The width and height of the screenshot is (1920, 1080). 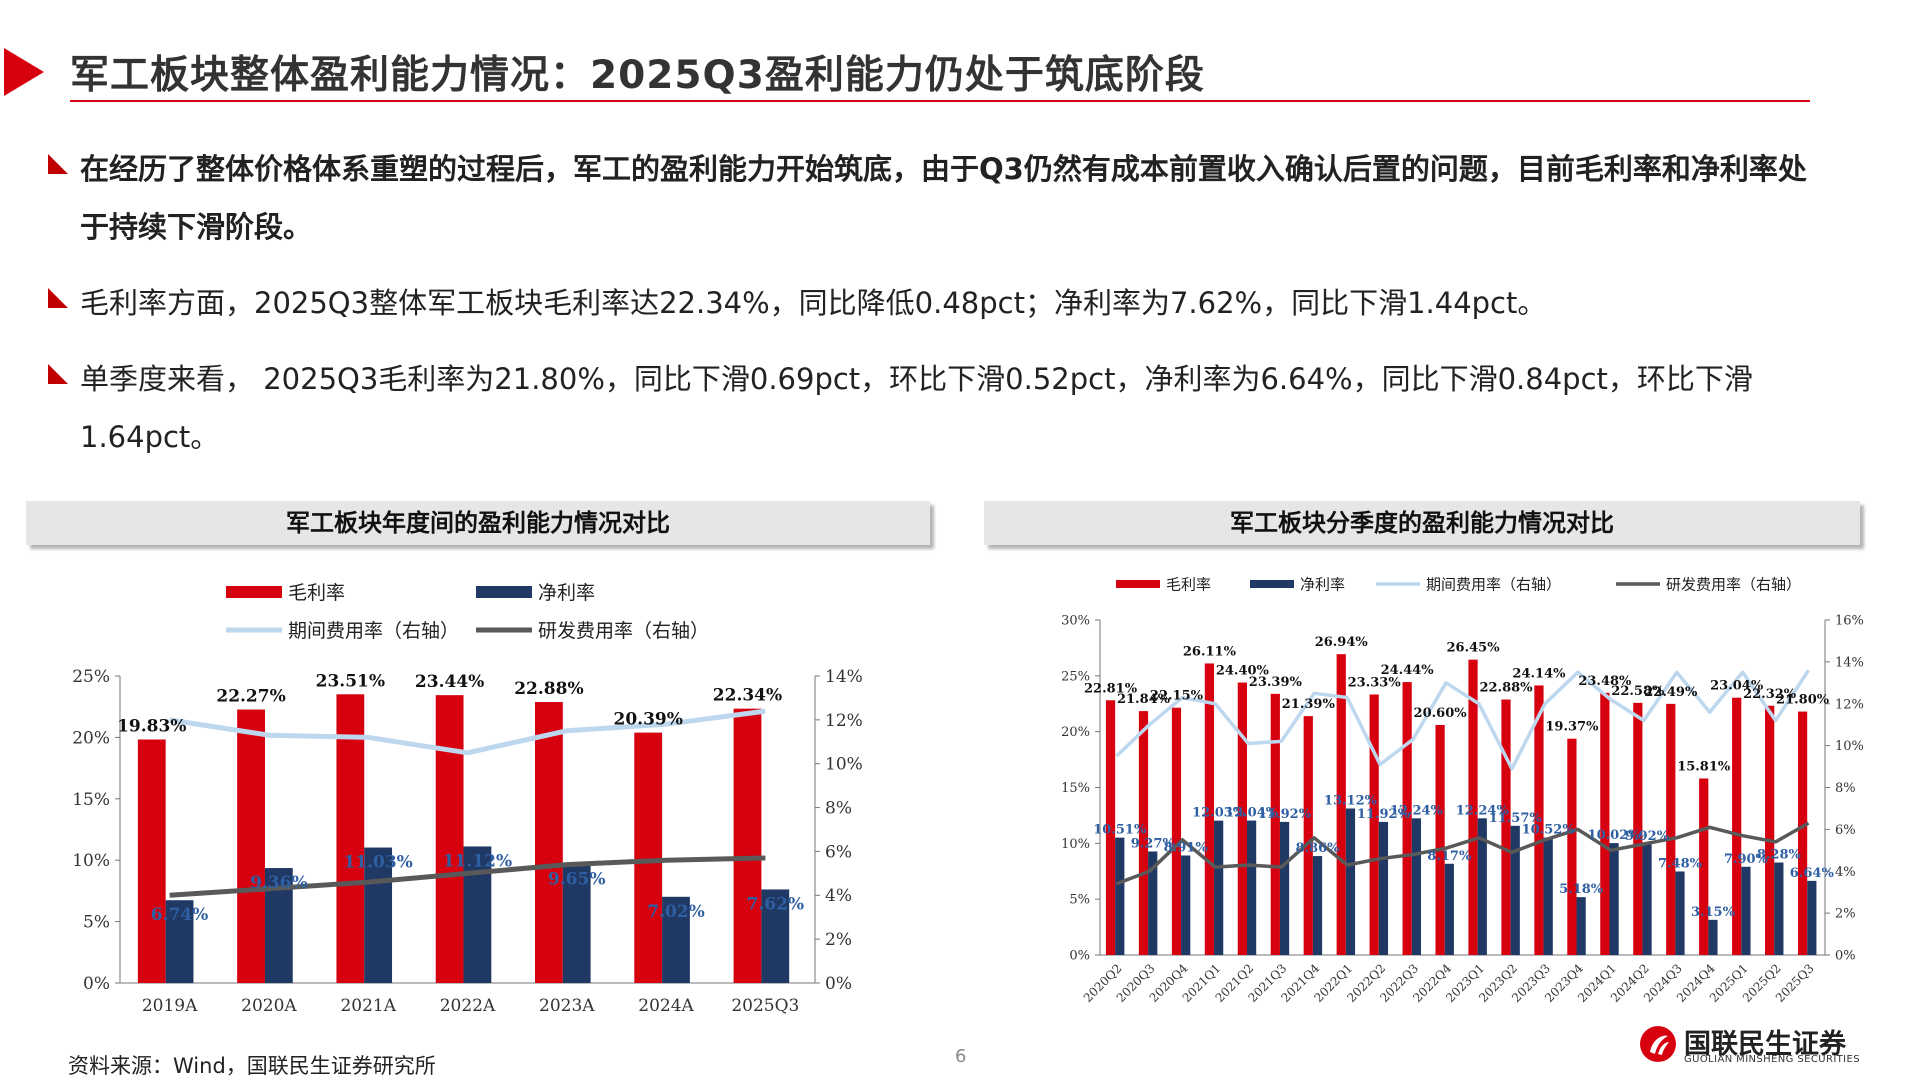 What do you see at coordinates (1779, 855) in the screenshot?
I see `net-margin-data-label: 8.28%` at bounding box center [1779, 855].